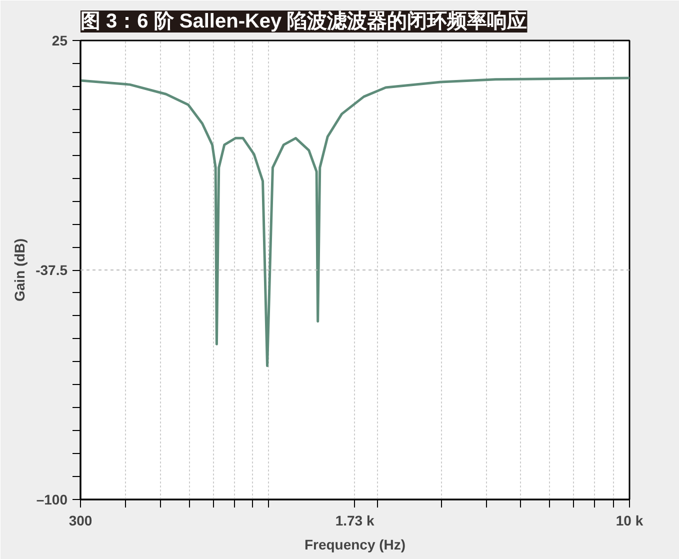 The image size is (679, 559). I want to click on x-axis-title: Frequency (Hz), so click(355, 544).